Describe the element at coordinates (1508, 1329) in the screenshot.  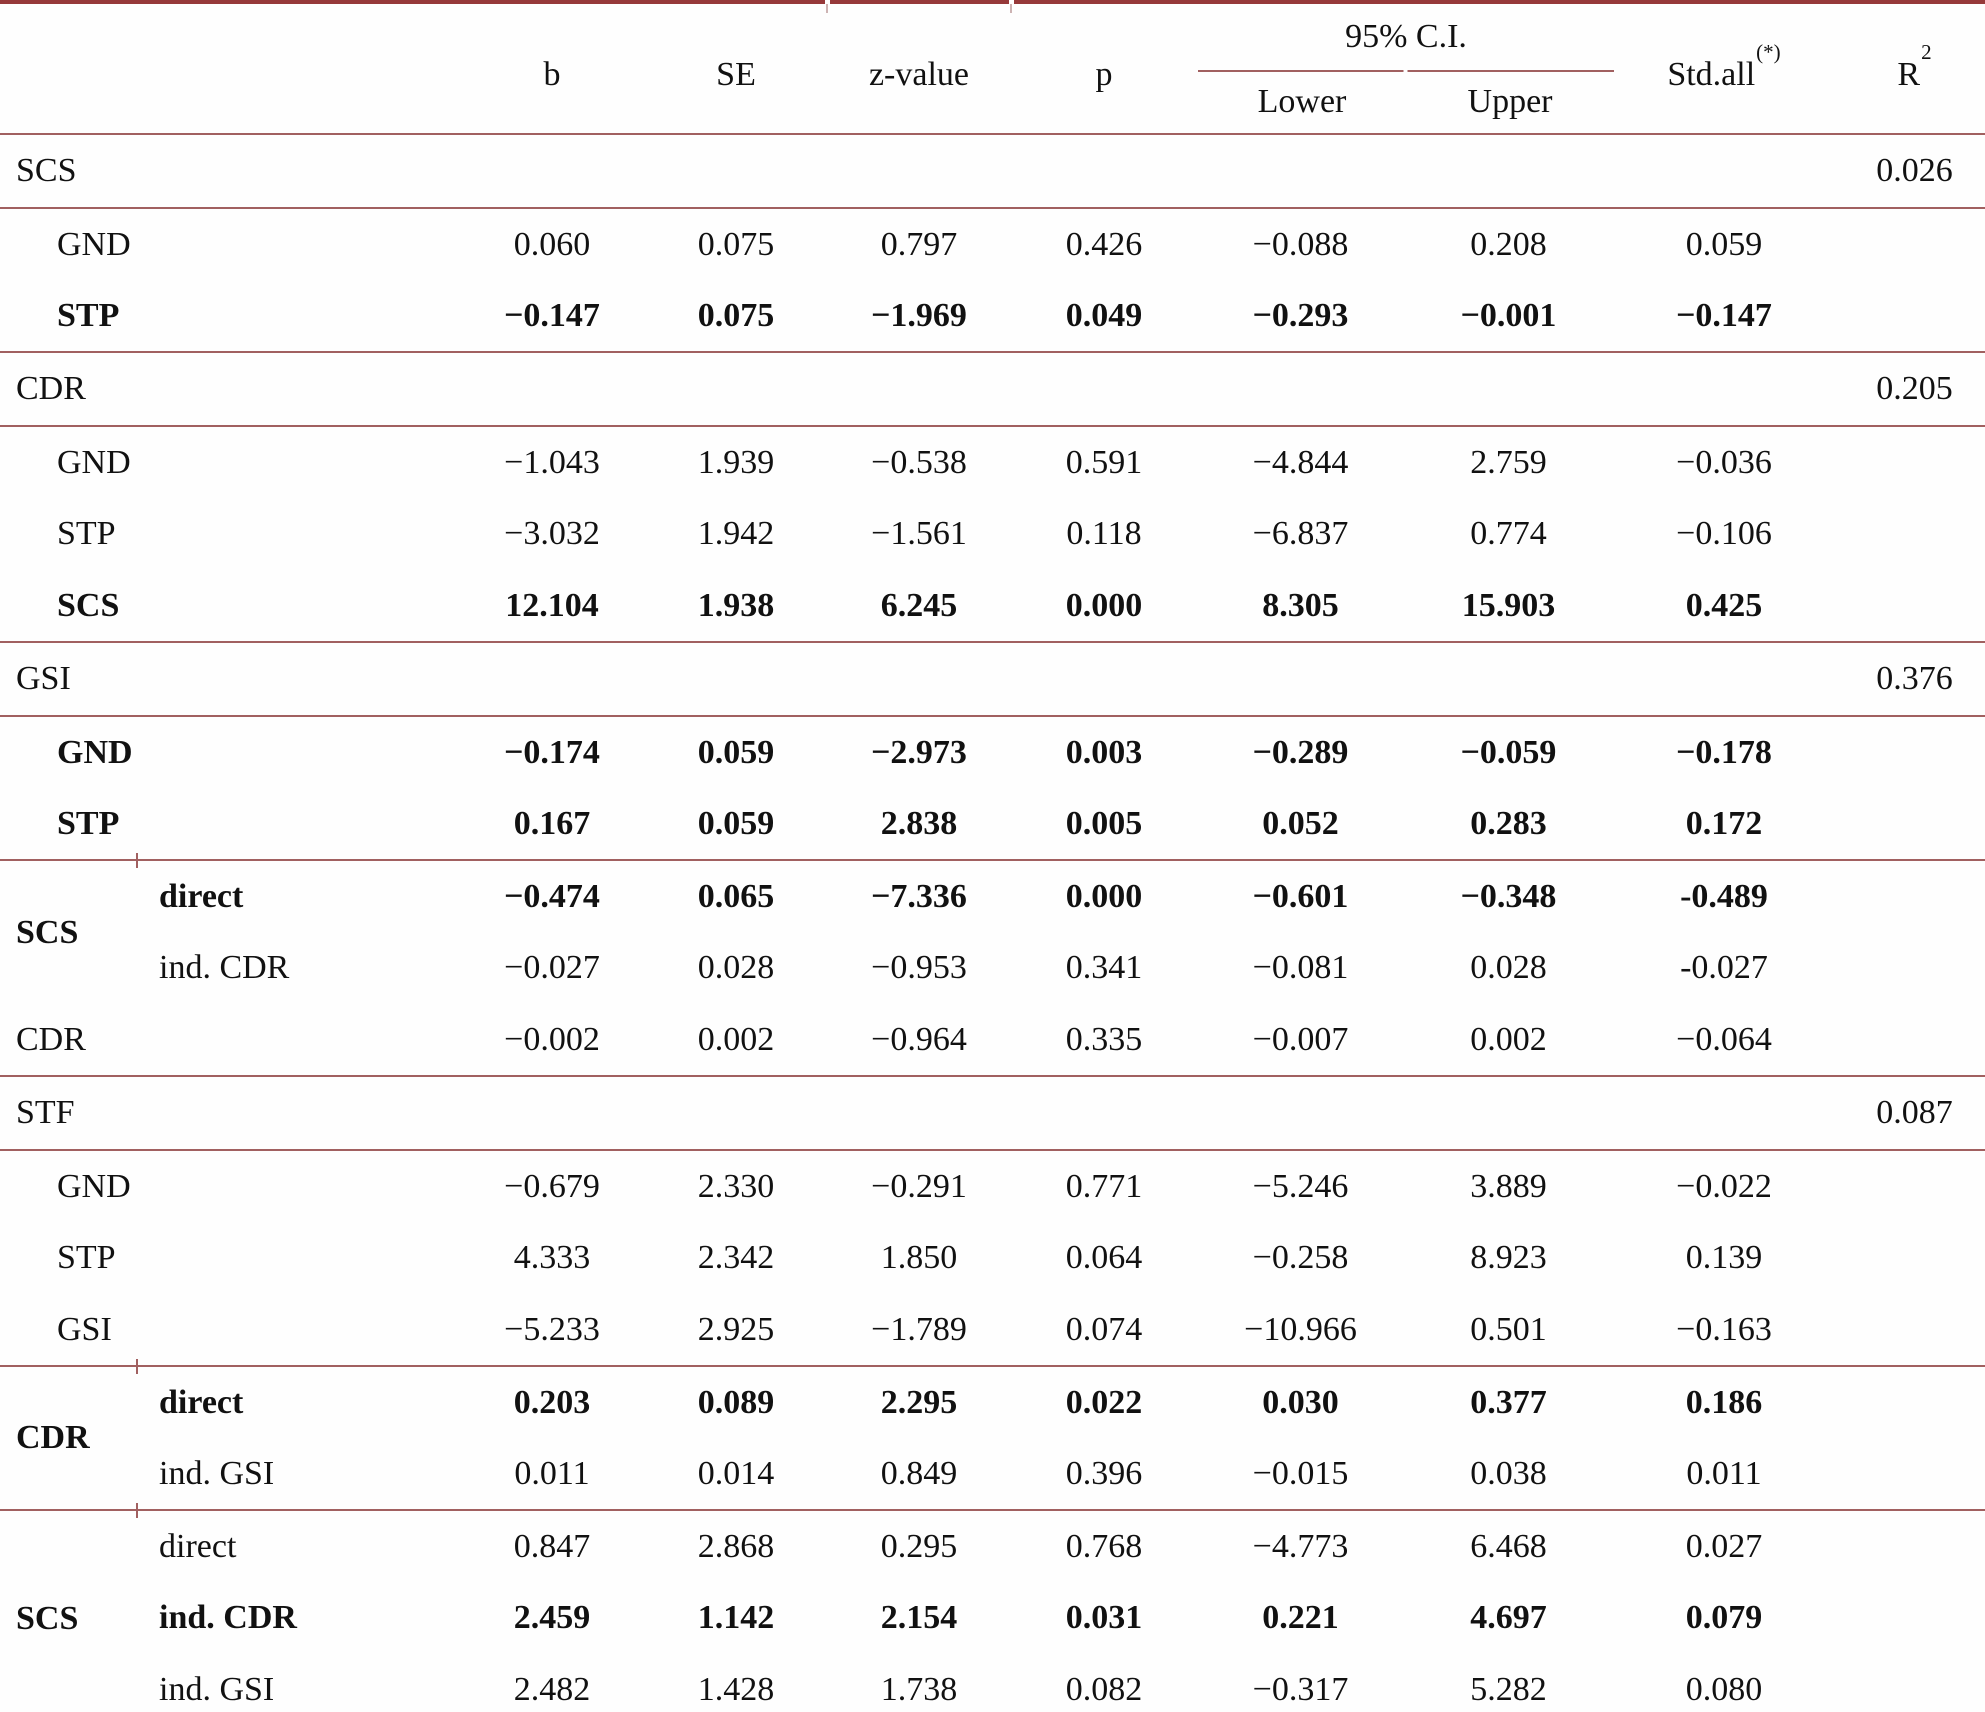
I see `cell-value: 0.501` at that location.